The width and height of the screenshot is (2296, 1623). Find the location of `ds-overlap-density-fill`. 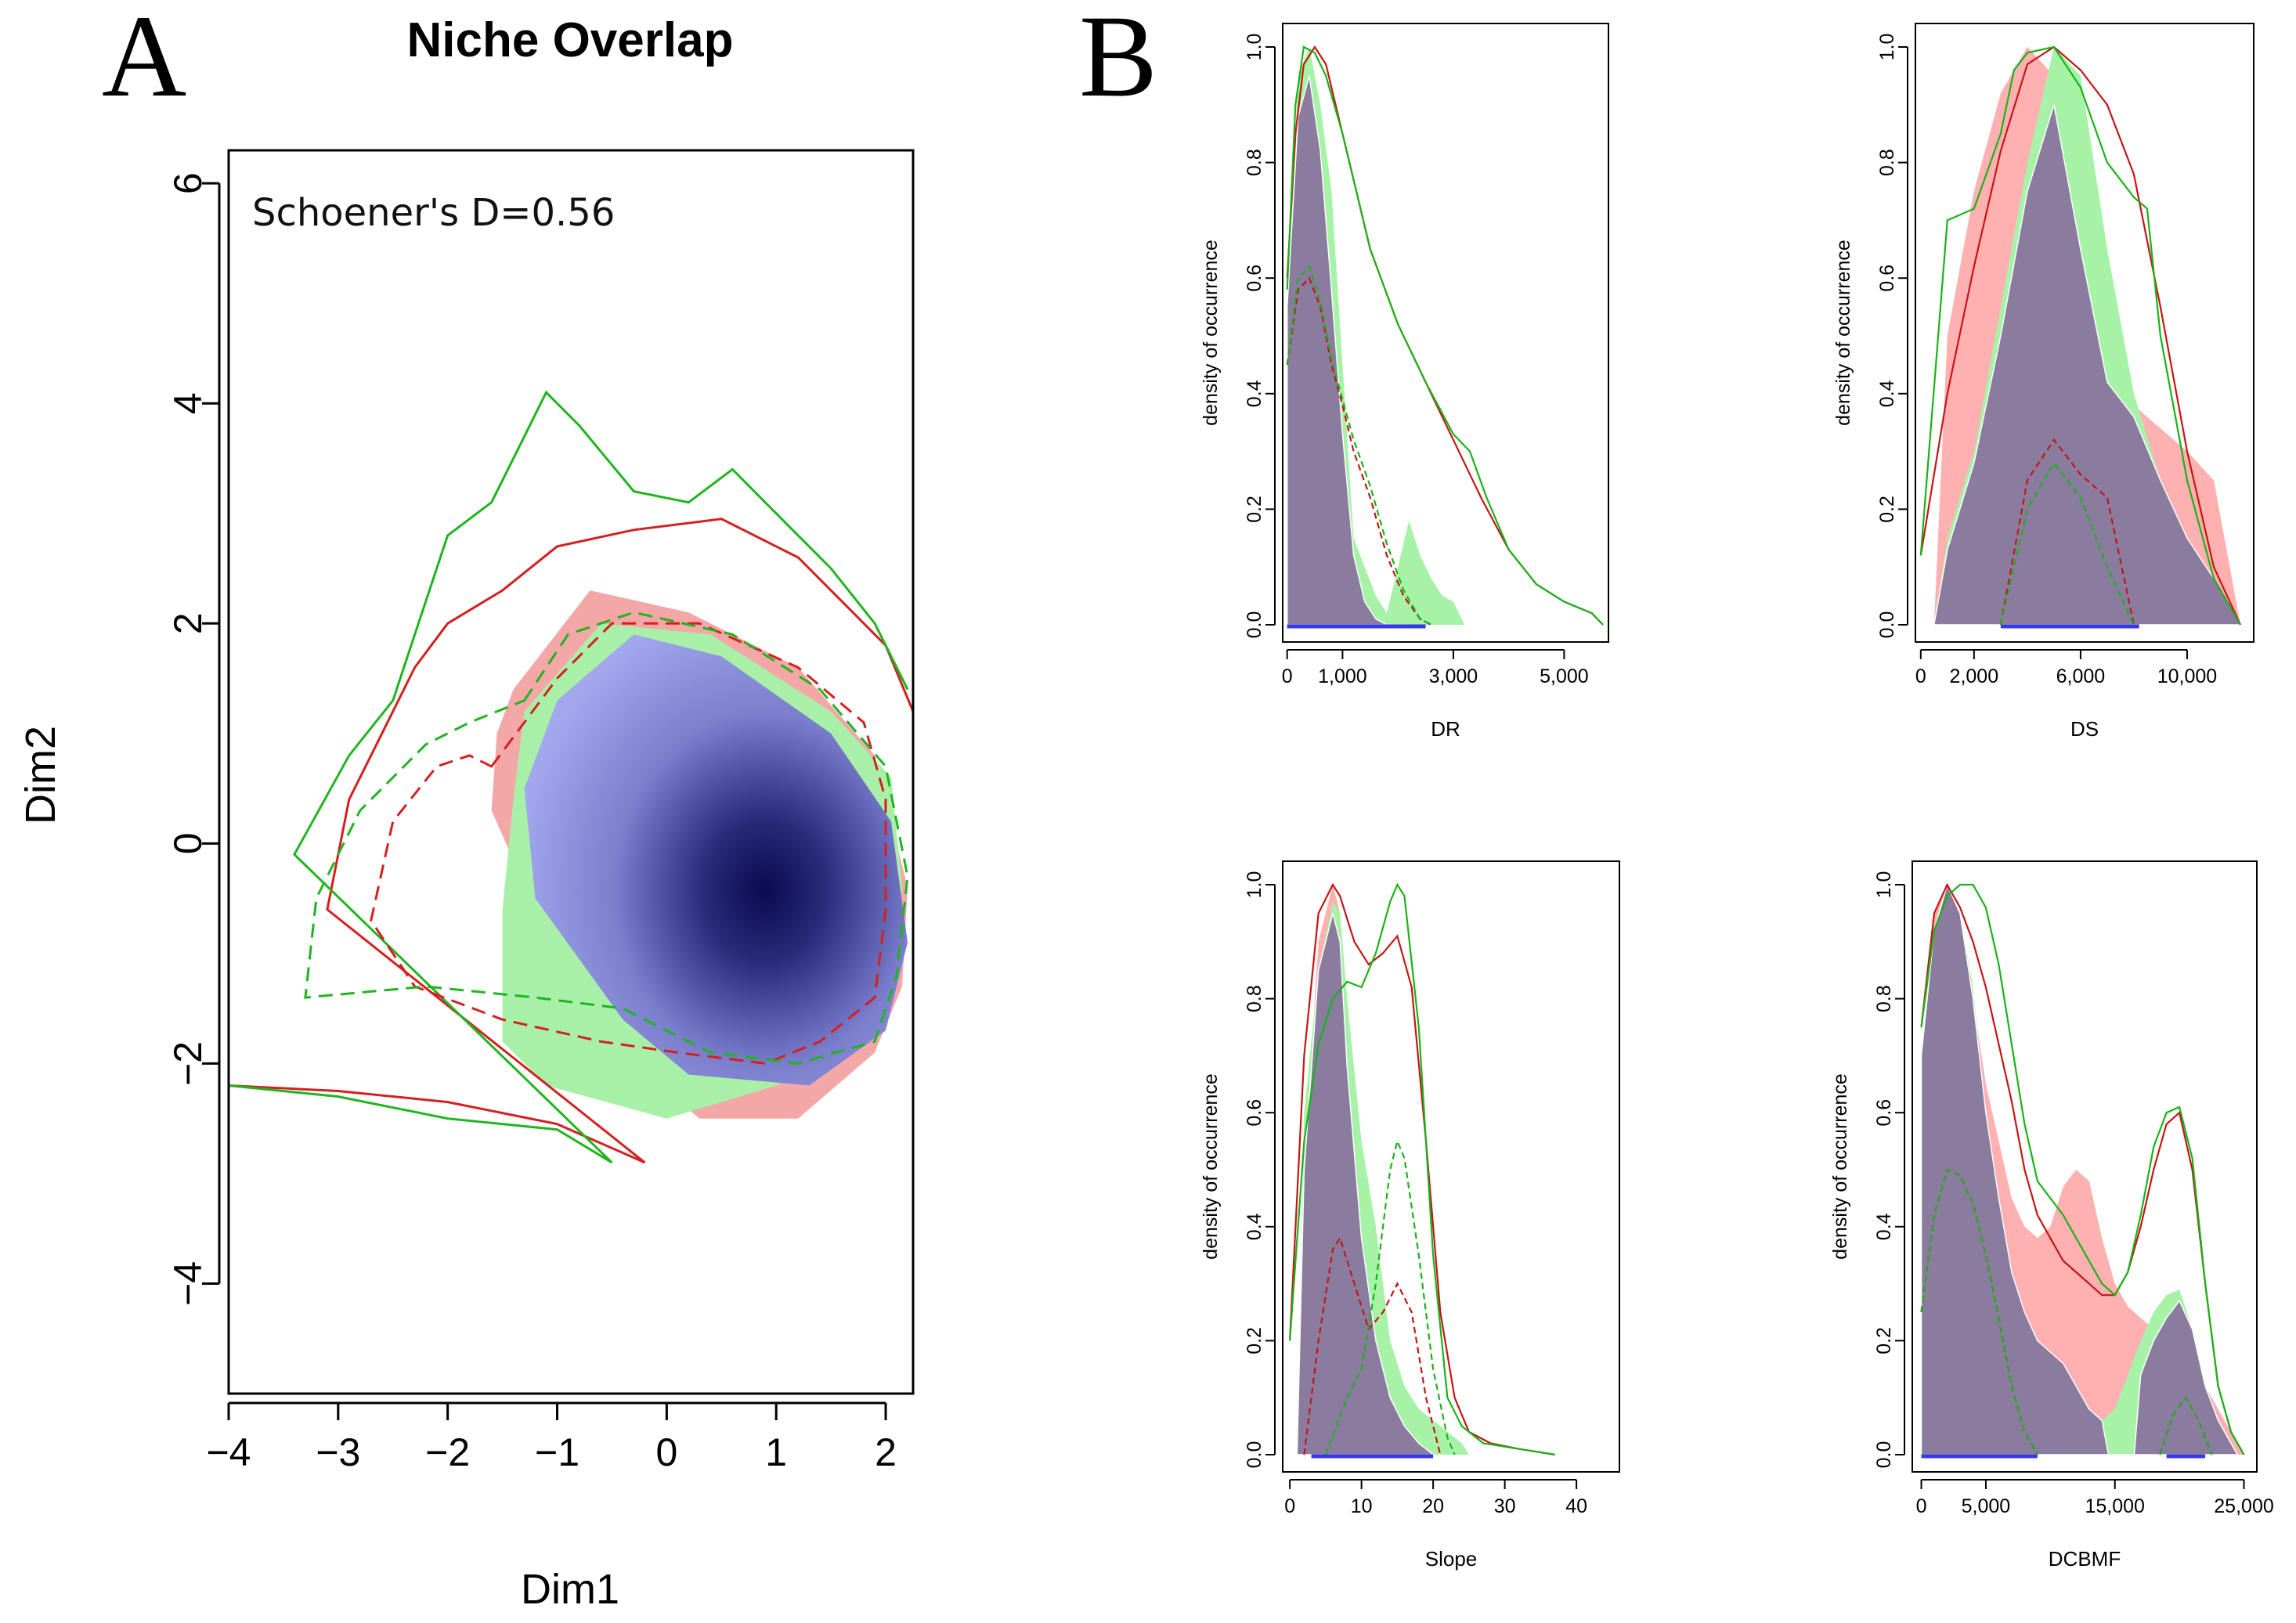

ds-overlap-density-fill is located at coordinates (2087, 365).